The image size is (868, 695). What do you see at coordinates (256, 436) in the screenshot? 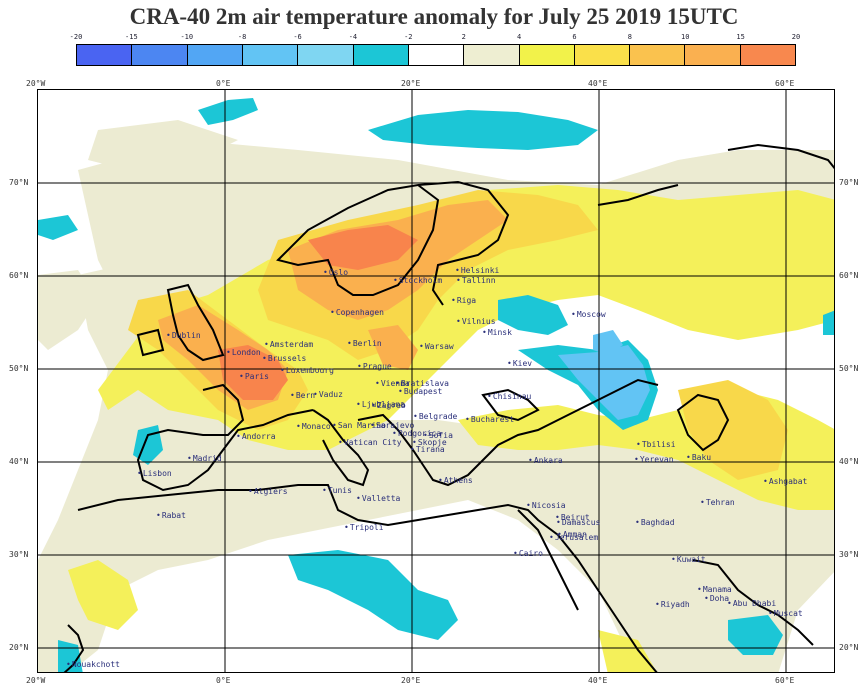
I see `city-label: Andorra` at bounding box center [256, 436].